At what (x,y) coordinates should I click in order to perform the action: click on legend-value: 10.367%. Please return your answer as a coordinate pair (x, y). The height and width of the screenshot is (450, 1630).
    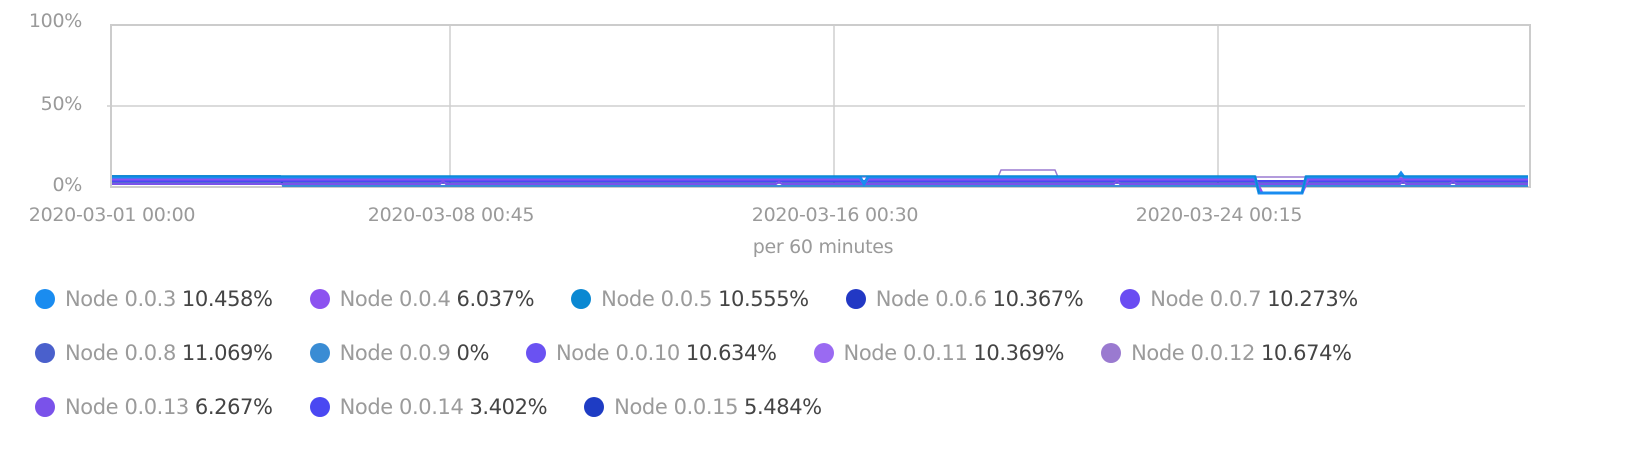
    Looking at the image, I should click on (1038, 299).